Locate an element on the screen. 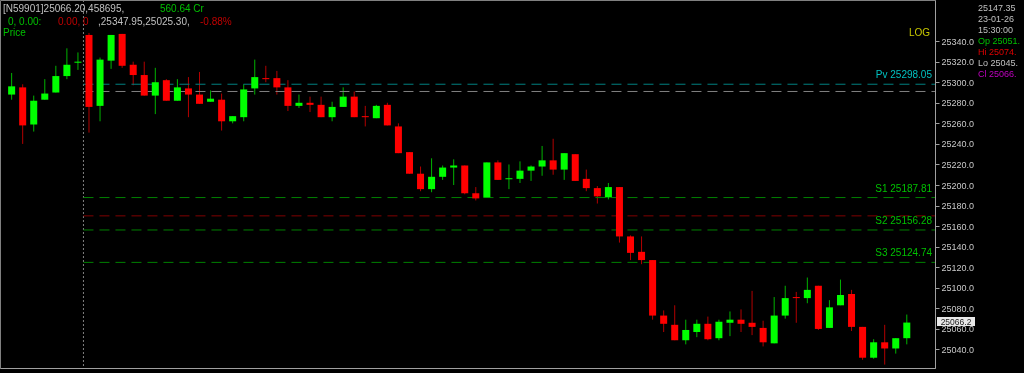 This screenshot has width=1024, height=373. text: Hi 25074. is located at coordinates (997, 52).